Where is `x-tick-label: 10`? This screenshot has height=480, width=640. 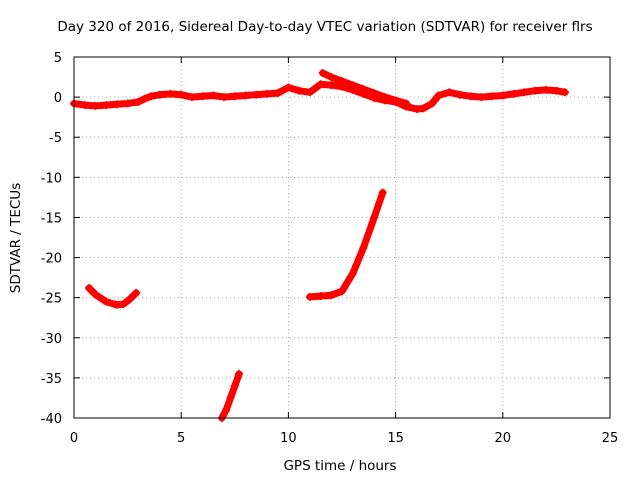 x-tick-label: 10 is located at coordinates (288, 438).